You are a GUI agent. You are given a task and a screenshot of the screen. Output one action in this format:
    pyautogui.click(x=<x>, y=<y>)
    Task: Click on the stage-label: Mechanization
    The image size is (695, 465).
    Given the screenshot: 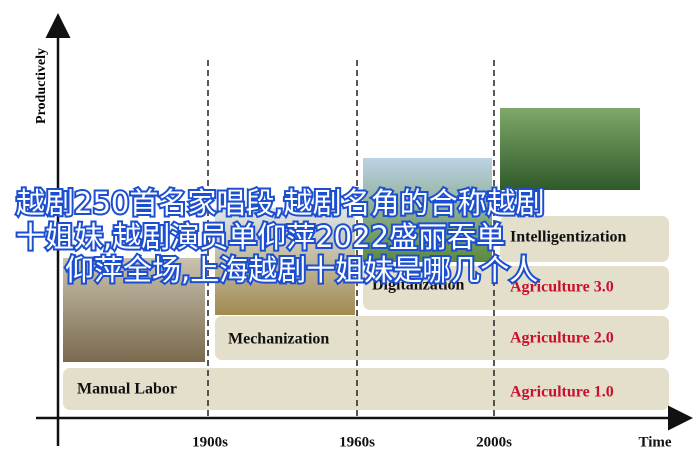 What is the action you would take?
    pyautogui.click(x=278, y=339)
    